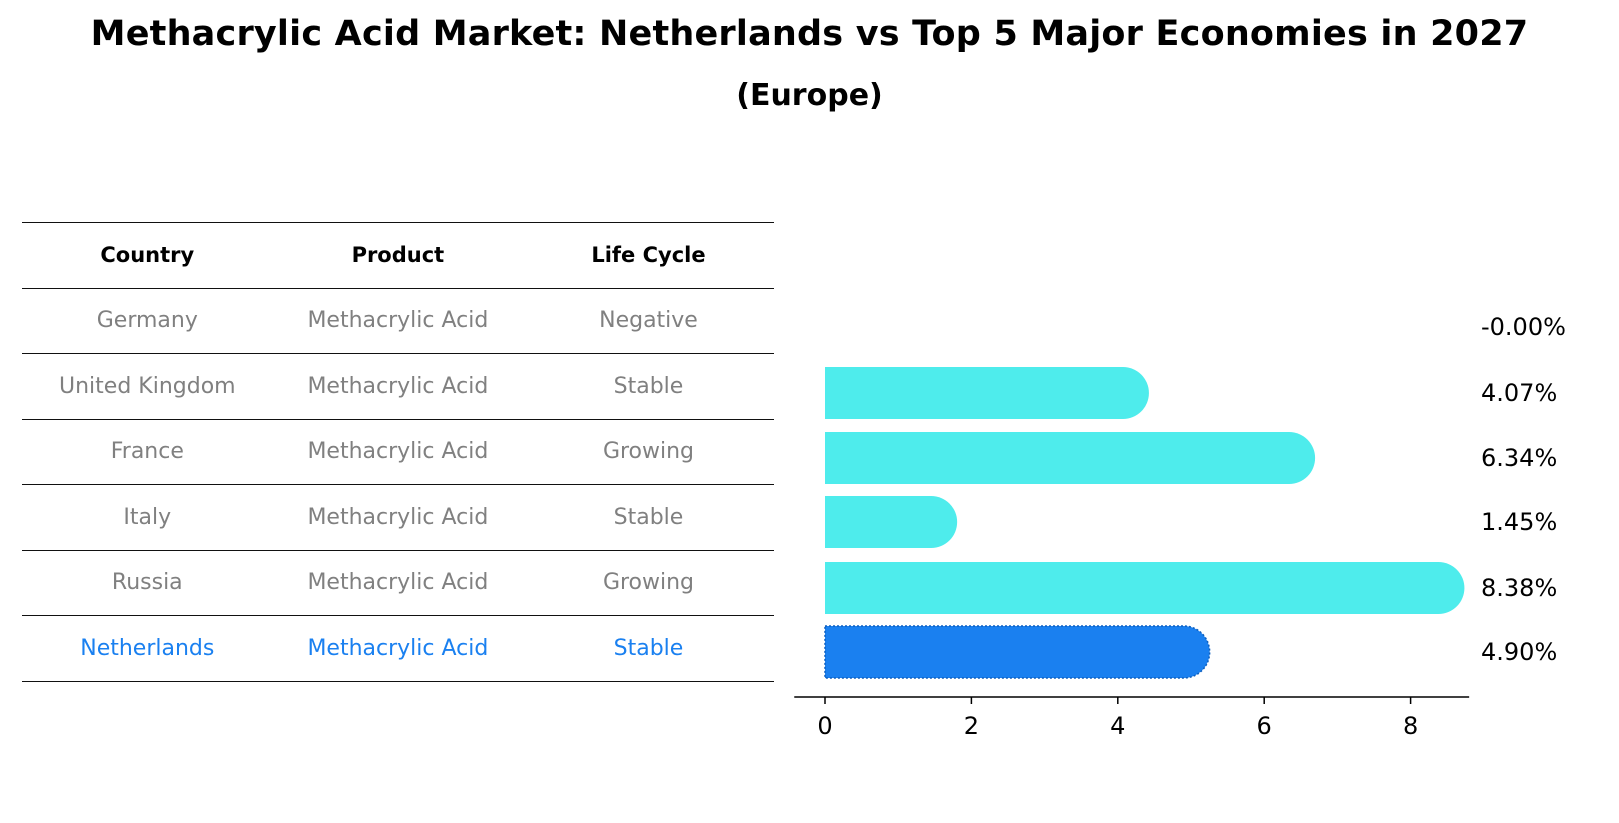  I want to click on value-labels-layer: -0.00% 4.07% 6.34% 1.45% 8.38% 4.90%, so click(1523, 489).